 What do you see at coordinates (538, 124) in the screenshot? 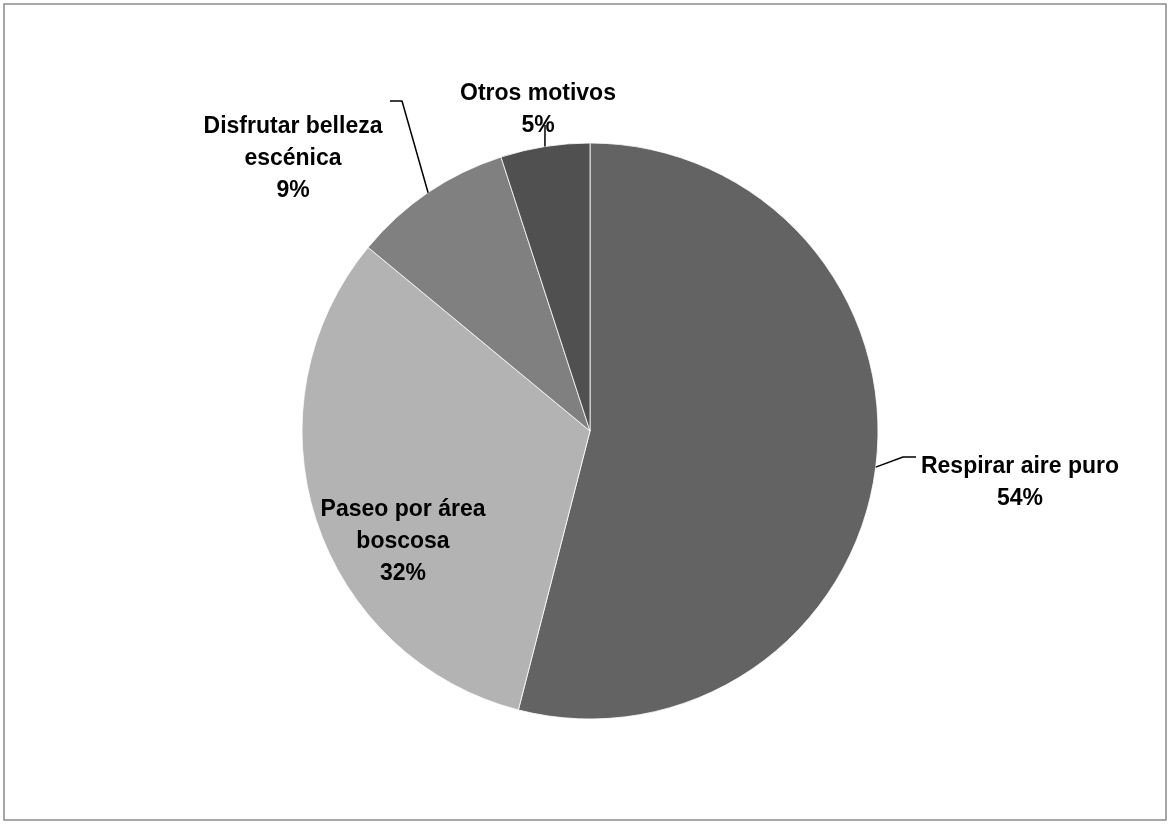
I see `data-label: 5%` at bounding box center [538, 124].